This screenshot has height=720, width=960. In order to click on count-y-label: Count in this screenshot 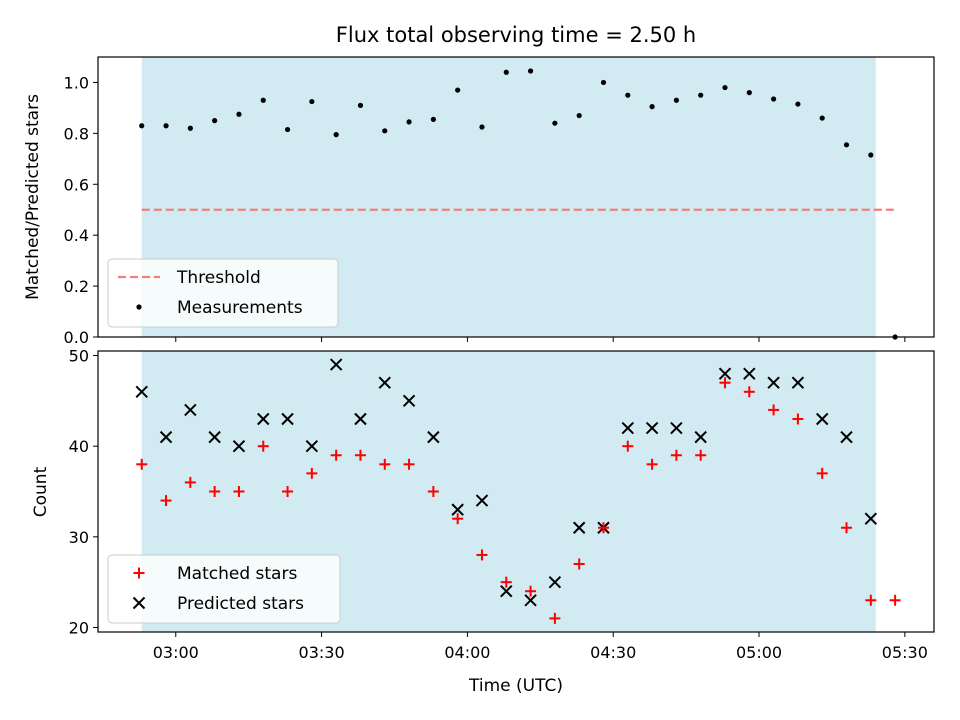, I will do `click(41, 491)`.